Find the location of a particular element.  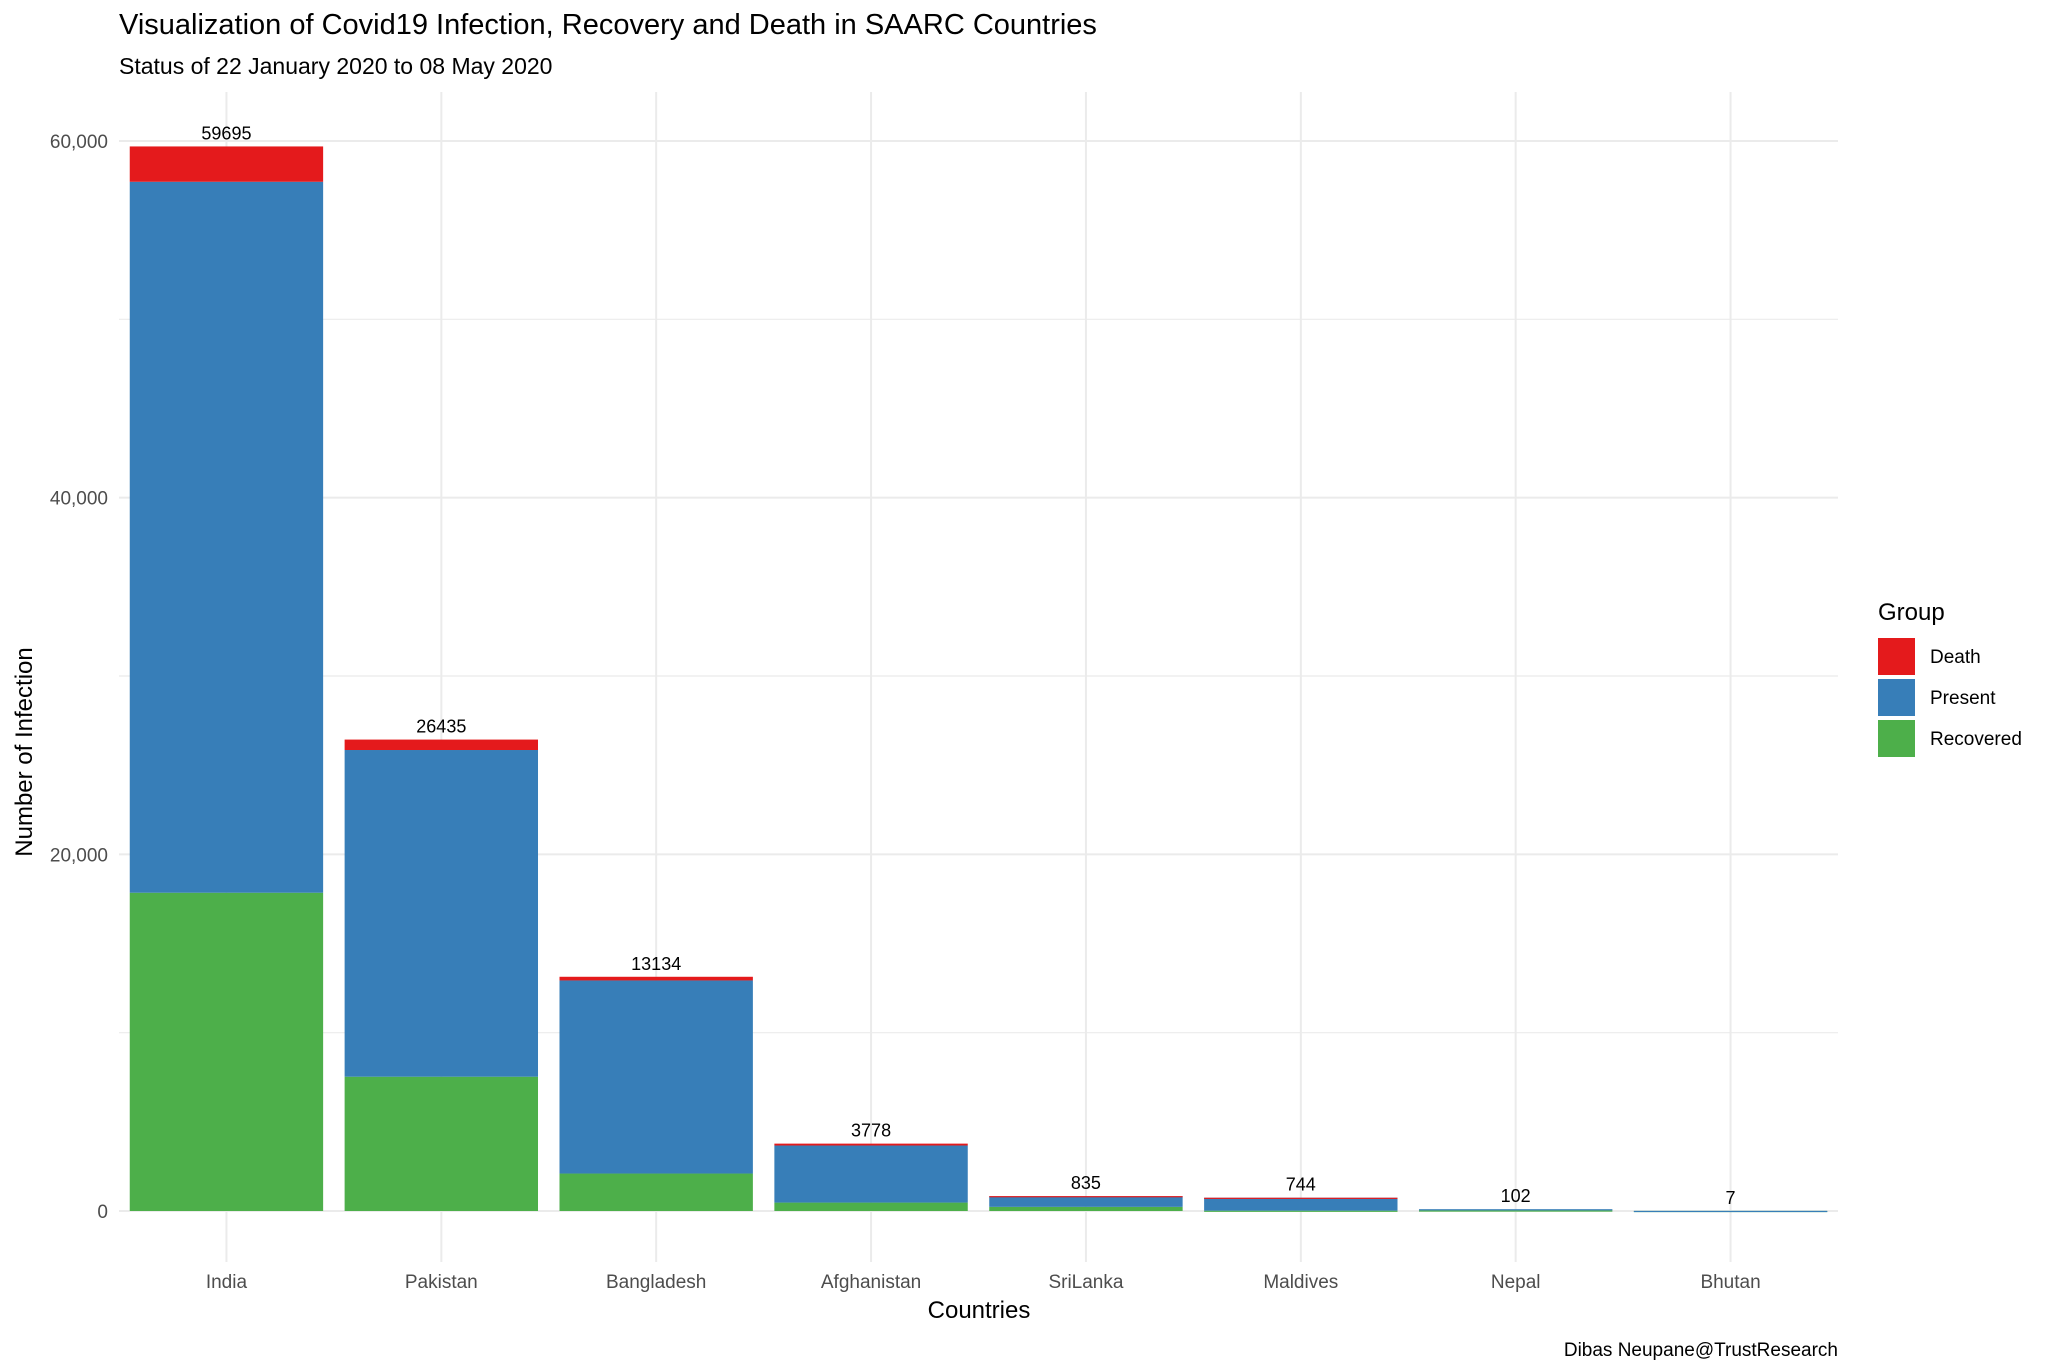

bar-segment-recovered-maldives is located at coordinates (1301, 1211).